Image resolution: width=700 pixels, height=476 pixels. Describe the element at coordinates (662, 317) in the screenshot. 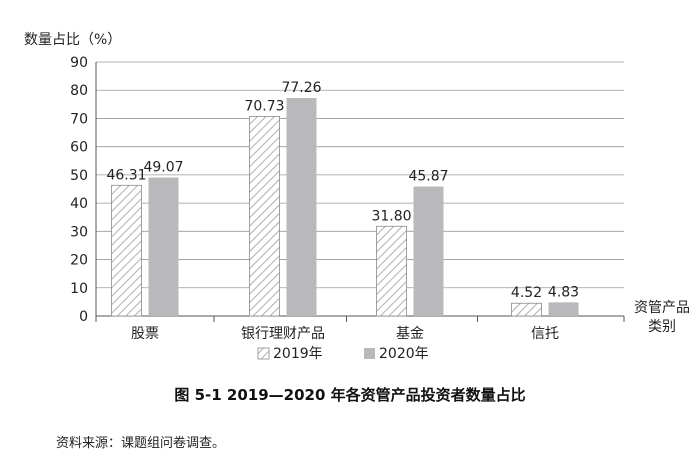

I see `x-axis-title: 资管产品类别` at that location.